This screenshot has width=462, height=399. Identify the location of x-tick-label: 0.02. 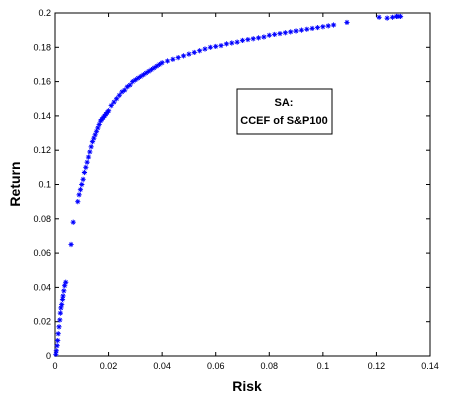
(109, 366).